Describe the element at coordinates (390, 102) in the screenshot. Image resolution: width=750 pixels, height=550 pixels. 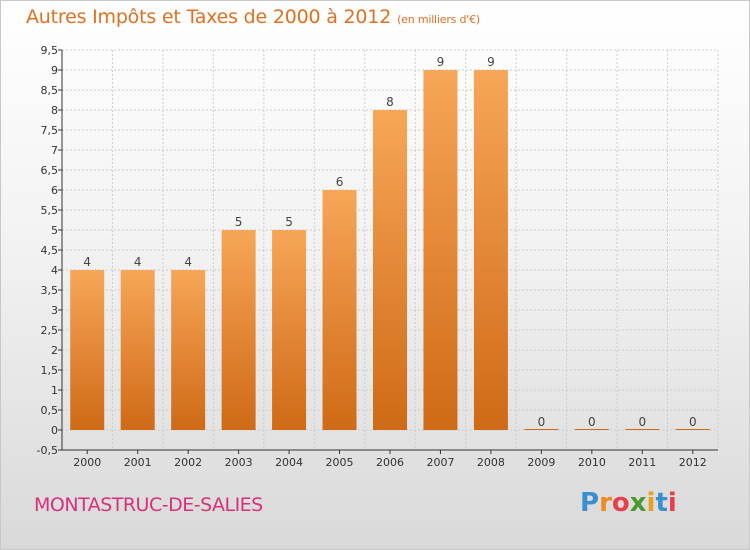
I see `data-label: 8` at that location.